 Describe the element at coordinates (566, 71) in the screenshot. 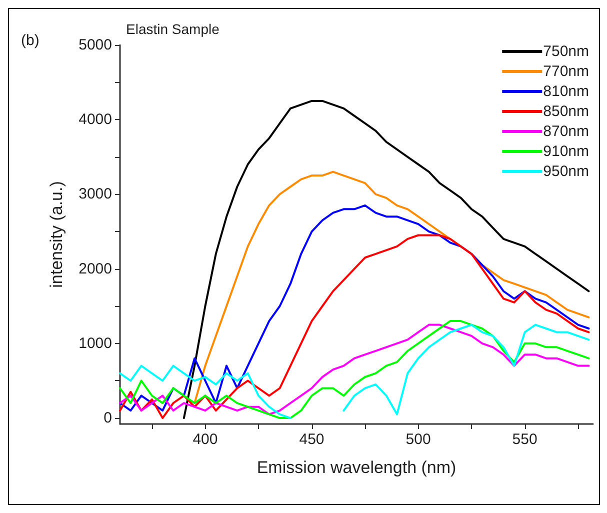

I see `legend-label: 770nm` at that location.